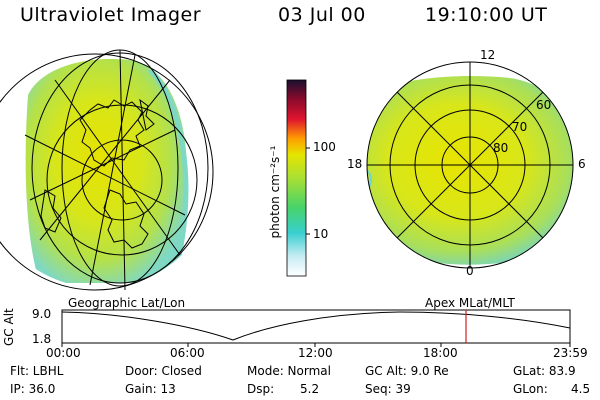 This screenshot has width=600, height=400. Describe the element at coordinates (97, 173) in the screenshot. I see `coastlines-left` at that location.